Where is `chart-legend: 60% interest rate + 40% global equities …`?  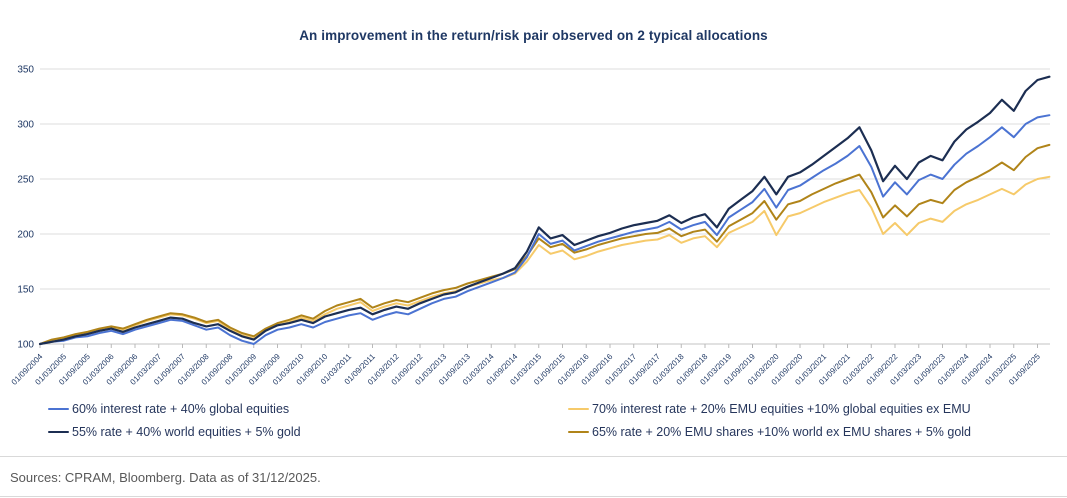 chart-legend: 60% interest rate + 40% global equities … is located at coordinates (543, 420).